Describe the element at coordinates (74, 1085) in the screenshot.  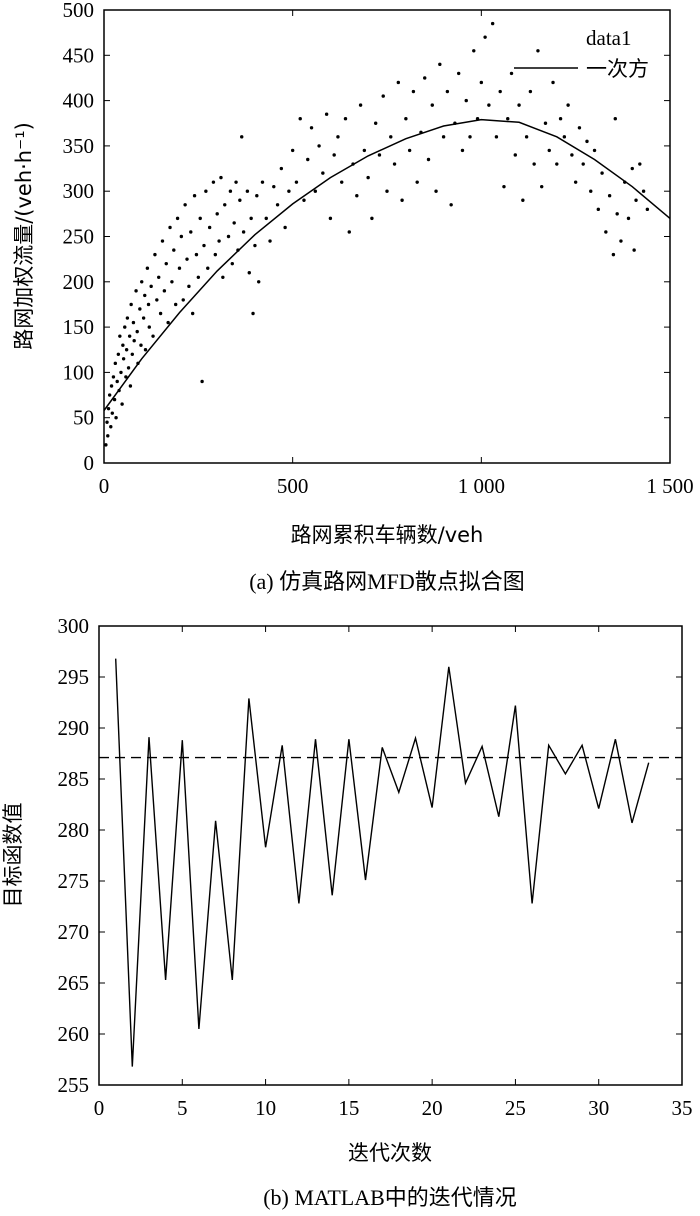
I see `chart-b-y-tick-label: 255` at that location.